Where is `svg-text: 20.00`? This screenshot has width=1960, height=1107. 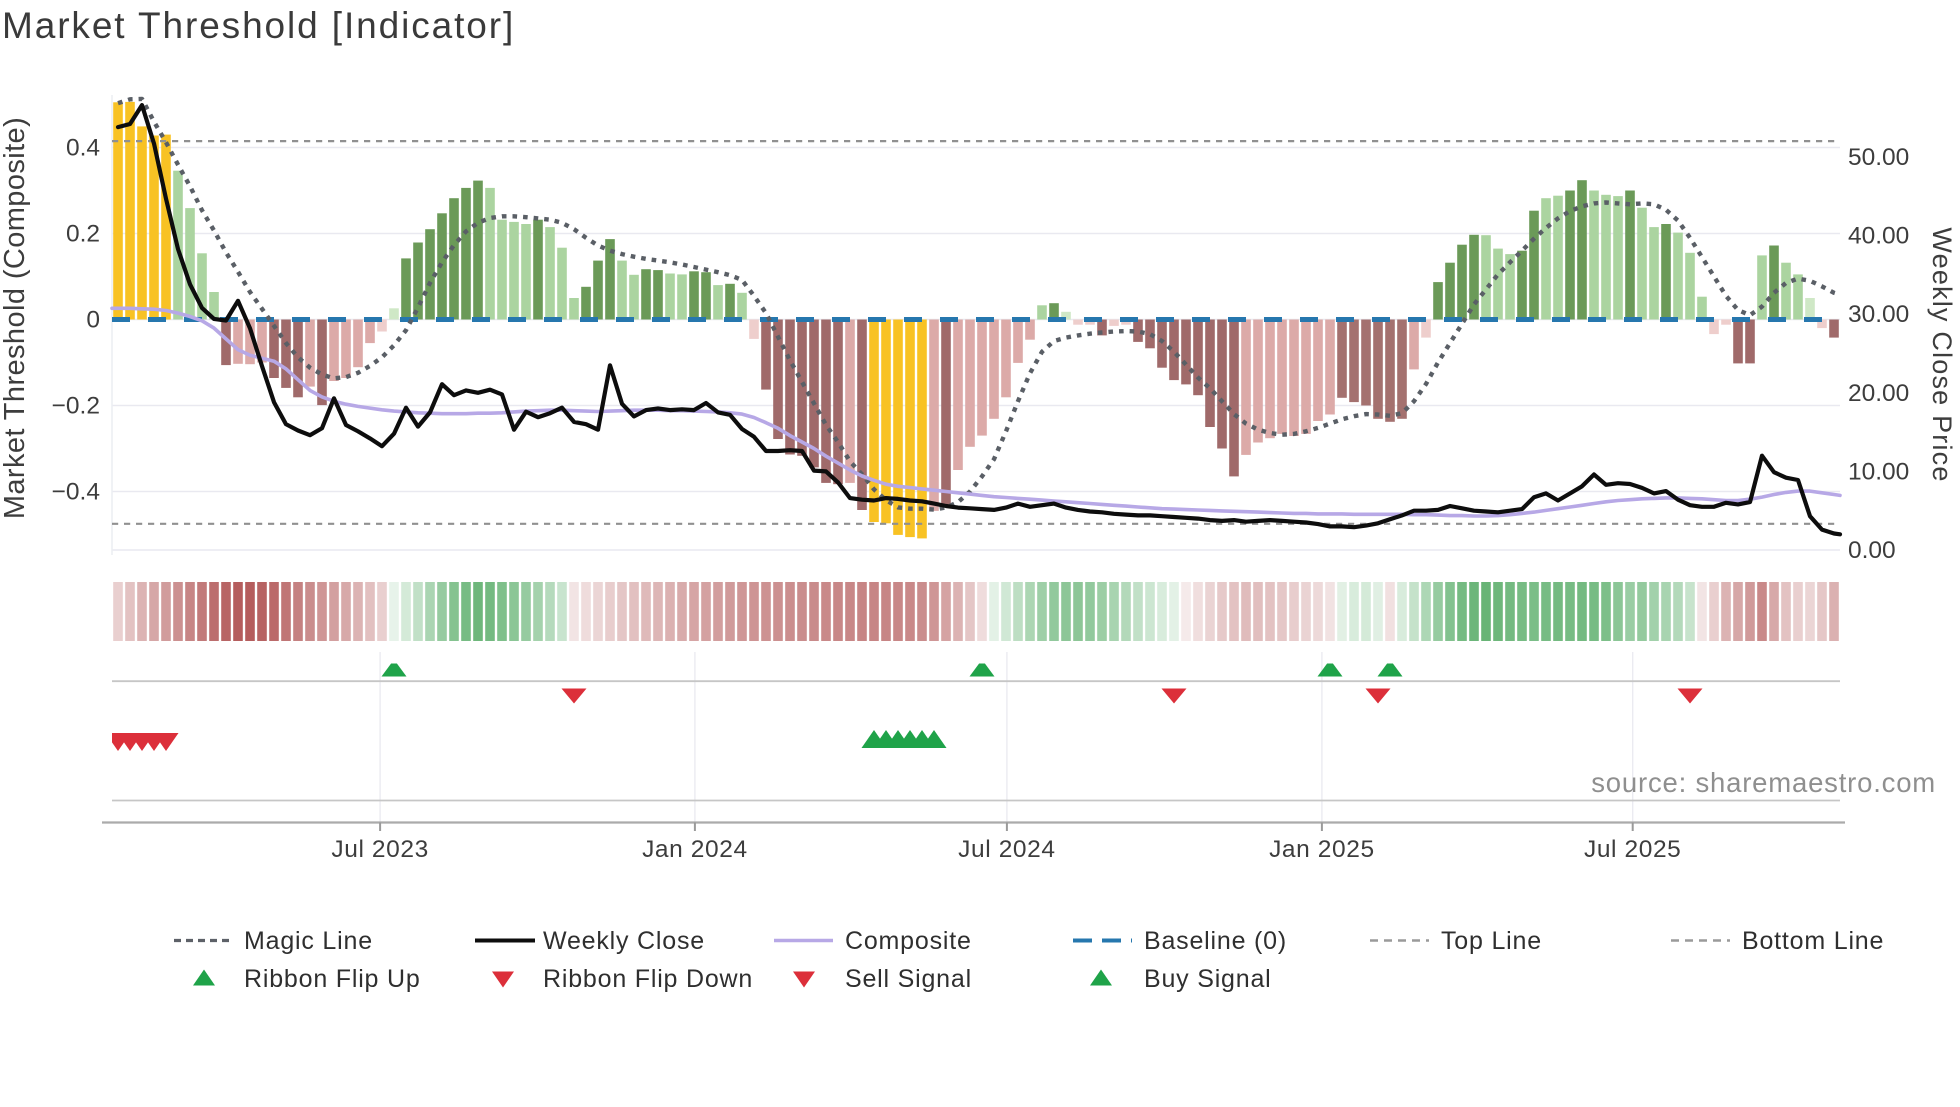
svg-text: 20.00 is located at coordinates (1878, 393).